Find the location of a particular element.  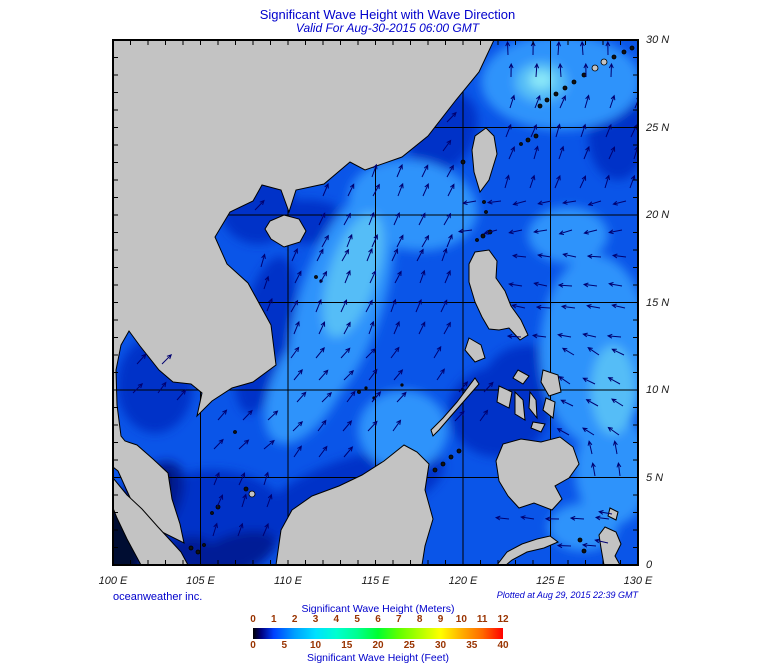

meters-tick-3: 3 is located at coordinates (315, 619).